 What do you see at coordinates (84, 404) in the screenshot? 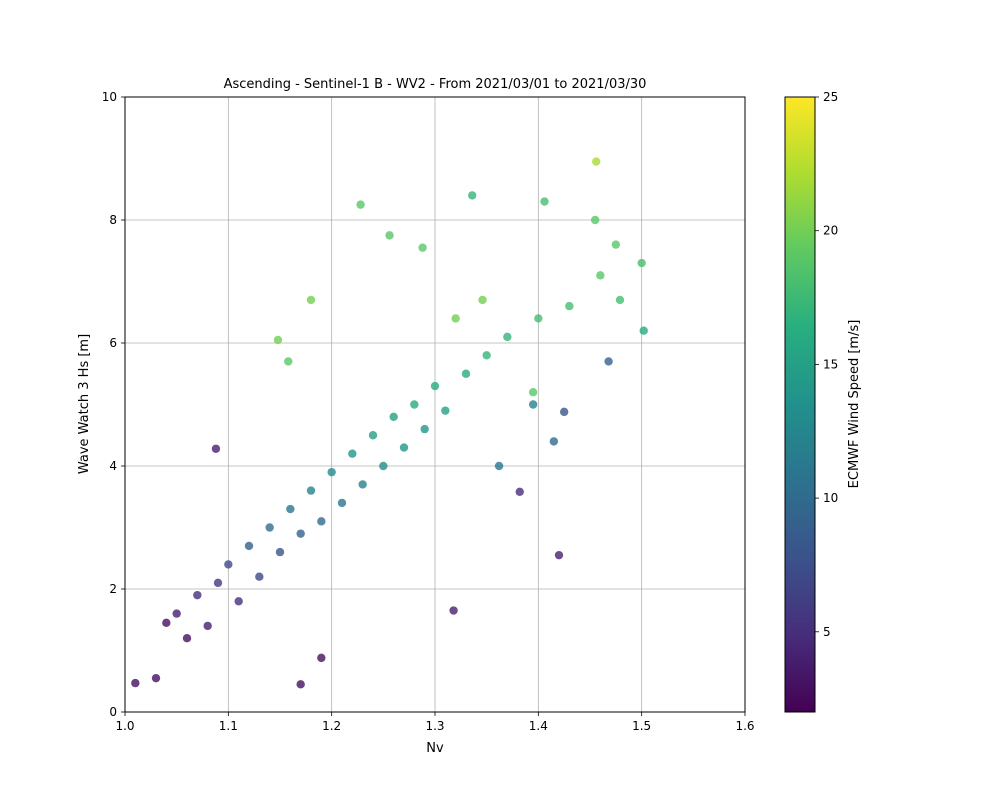
I see `y-axis-label: Wave Watch 3 Hs [m]` at bounding box center [84, 404].